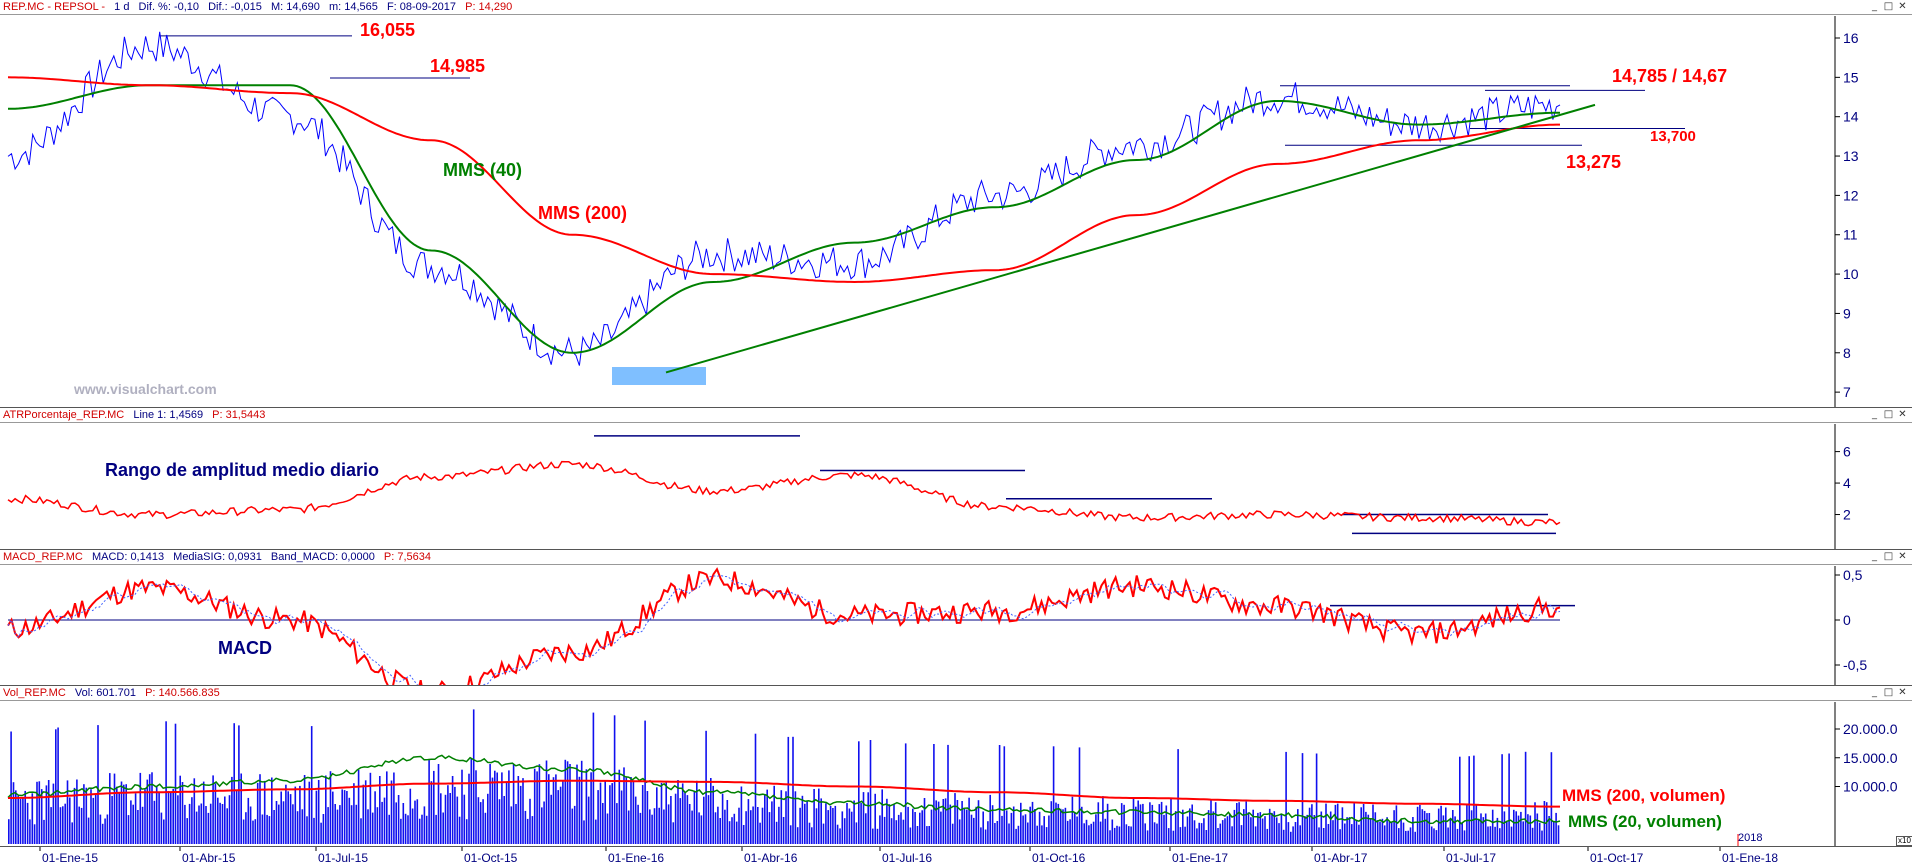 The width and height of the screenshot is (1912, 867). What do you see at coordinates (239, 415) in the screenshot?
I see `atr-p: P: 31,5443` at bounding box center [239, 415].